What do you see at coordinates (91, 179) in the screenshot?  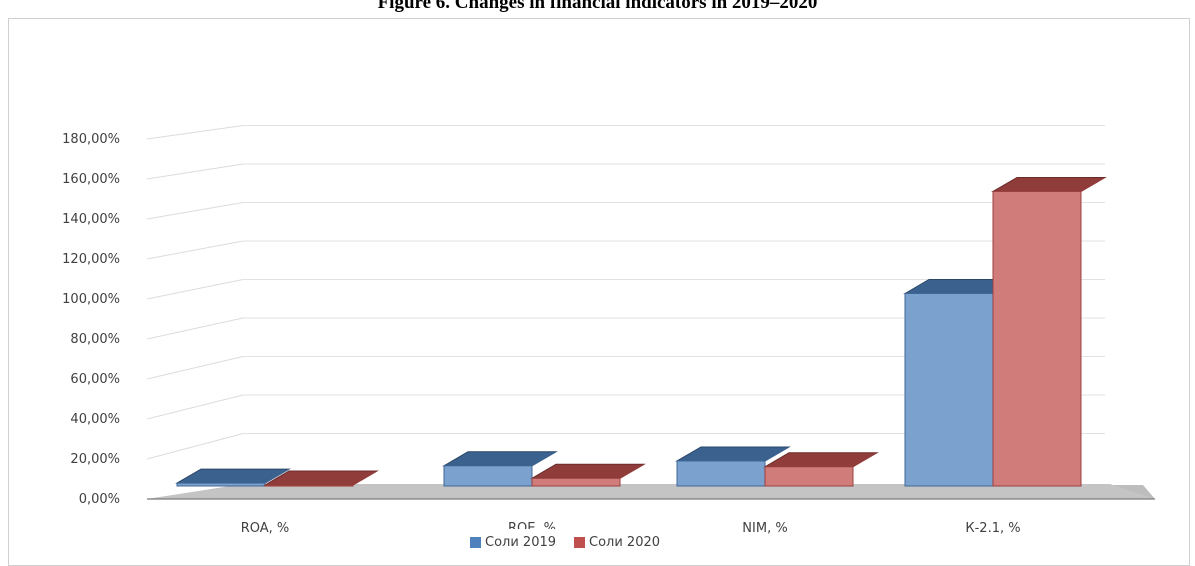 I see `y-tick-label: 160,00%` at bounding box center [91, 179].